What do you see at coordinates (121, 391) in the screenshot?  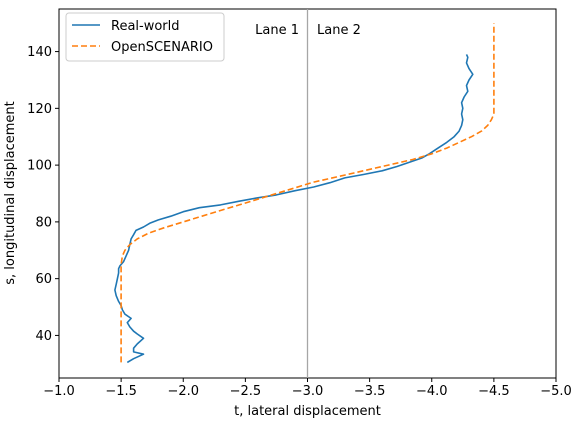 I see `x-tick-label: −1.5` at bounding box center [121, 391].